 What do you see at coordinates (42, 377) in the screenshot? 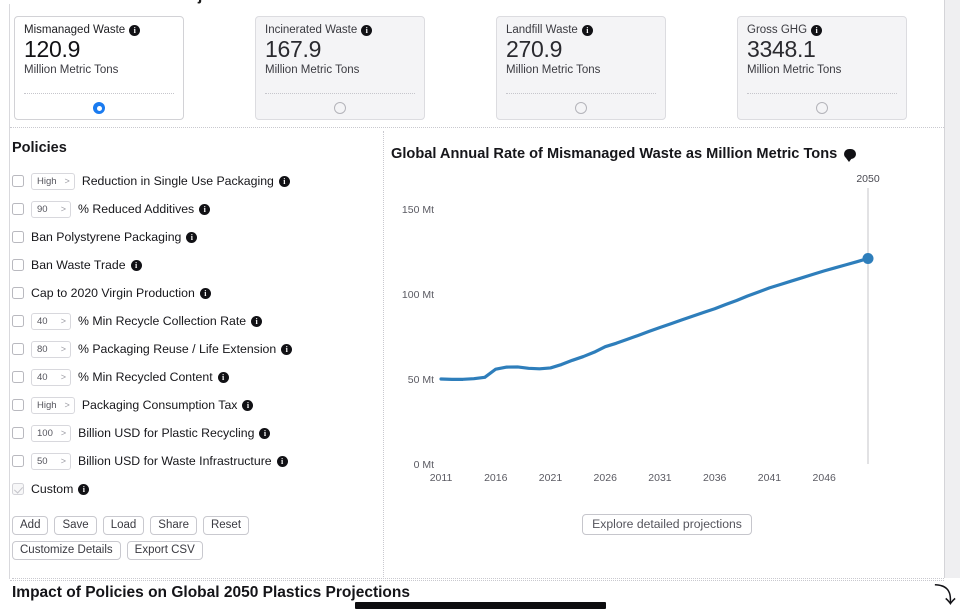
I see `policy-value-text: 40` at bounding box center [42, 377].